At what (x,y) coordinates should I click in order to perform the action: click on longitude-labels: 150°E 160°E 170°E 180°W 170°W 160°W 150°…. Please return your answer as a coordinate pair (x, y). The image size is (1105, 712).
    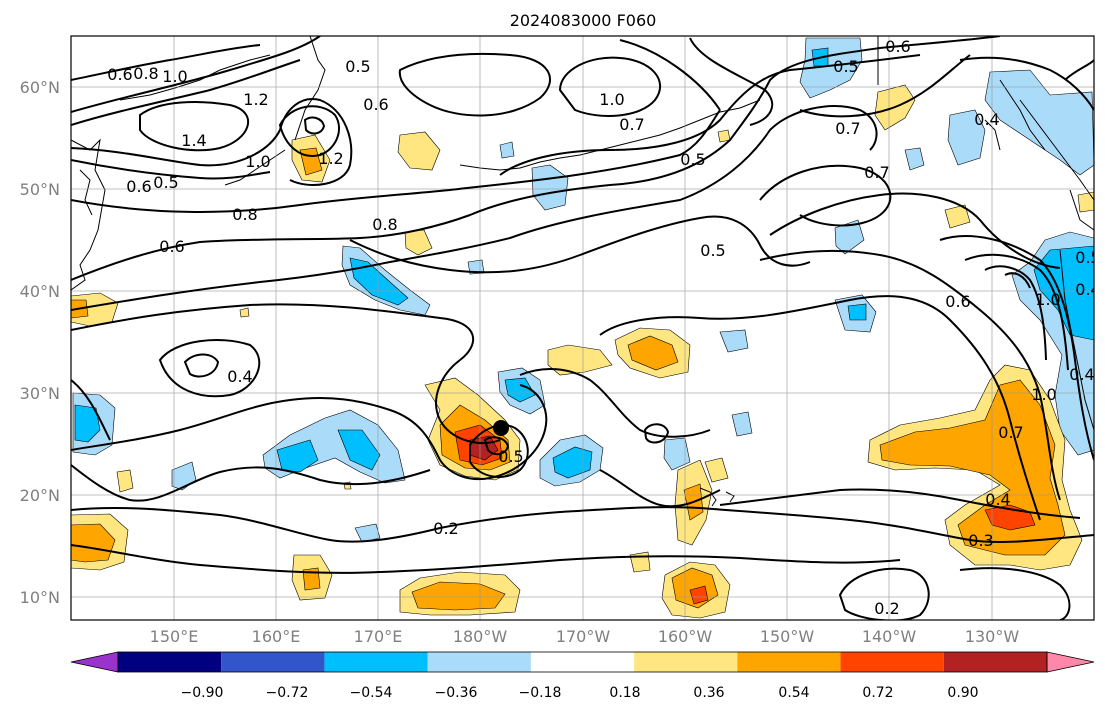
    Looking at the image, I should click on (585, 636).